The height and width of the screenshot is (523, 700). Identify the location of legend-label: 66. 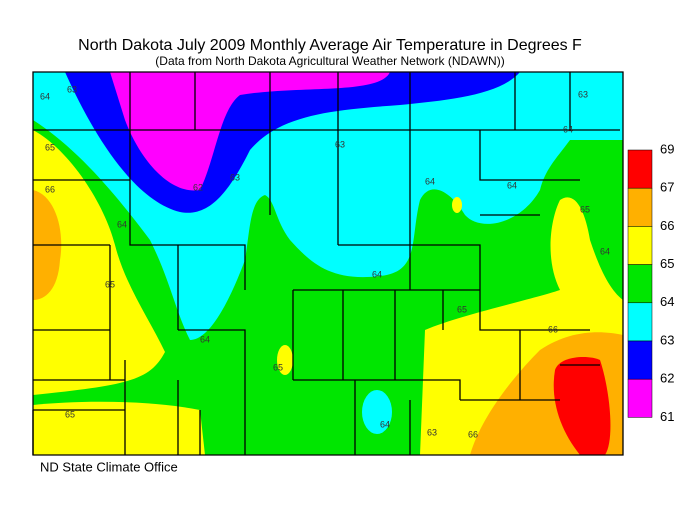
(667, 225).